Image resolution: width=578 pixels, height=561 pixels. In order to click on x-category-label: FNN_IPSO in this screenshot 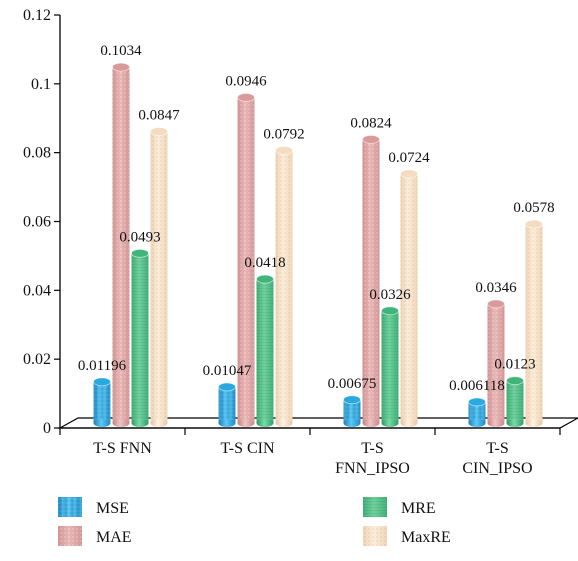, I will do `click(372, 468)`.